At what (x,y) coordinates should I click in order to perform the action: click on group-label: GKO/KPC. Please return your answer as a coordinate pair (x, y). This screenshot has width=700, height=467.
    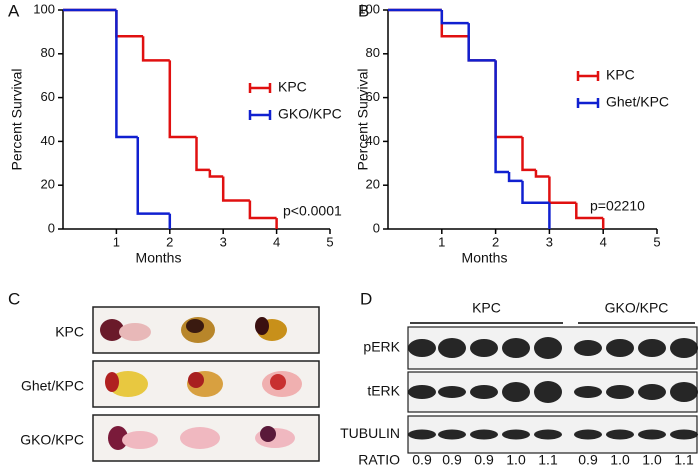
    Looking at the image, I should click on (637, 308).